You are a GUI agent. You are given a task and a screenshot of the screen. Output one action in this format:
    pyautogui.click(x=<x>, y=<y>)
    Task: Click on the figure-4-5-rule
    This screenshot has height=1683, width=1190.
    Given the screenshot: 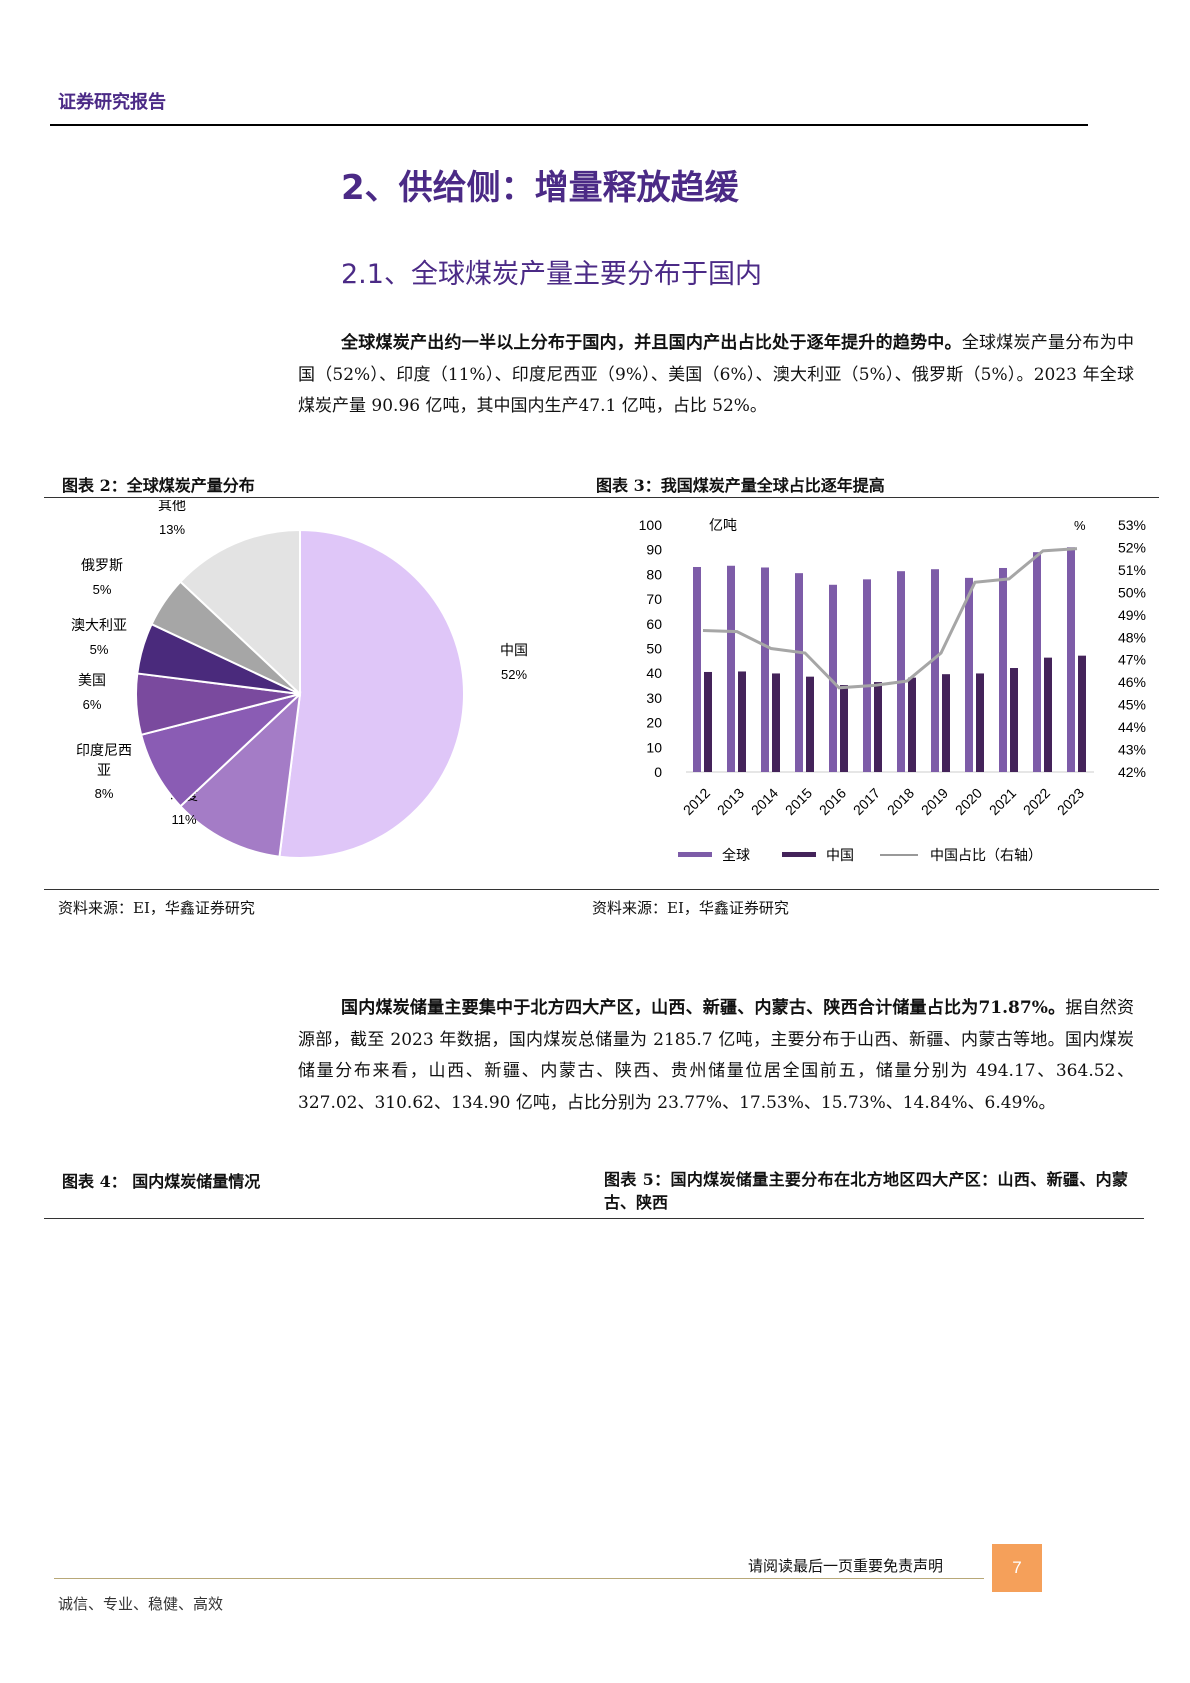 What is the action you would take?
    pyautogui.click(x=594, y=1218)
    